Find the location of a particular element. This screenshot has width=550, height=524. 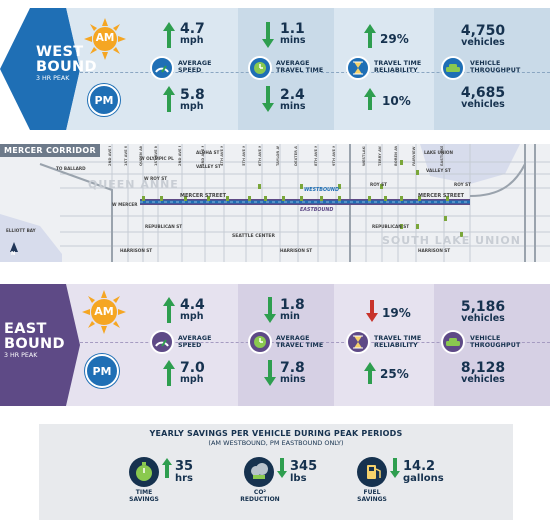

eb-pm-speed-up-arrow-icon is located at coordinates (169, 373).